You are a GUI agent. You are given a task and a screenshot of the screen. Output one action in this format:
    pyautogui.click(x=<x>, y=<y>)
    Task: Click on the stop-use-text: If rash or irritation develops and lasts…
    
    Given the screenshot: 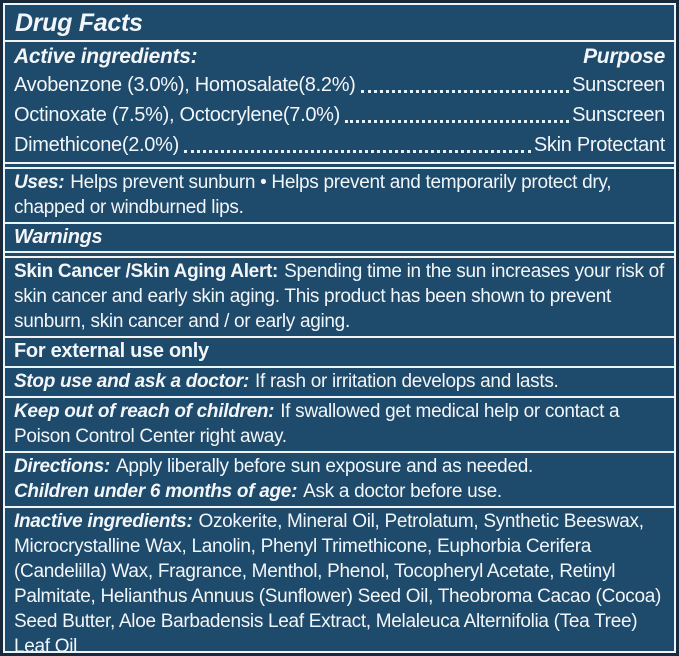 What is the action you would take?
    pyautogui.click(x=407, y=381)
    